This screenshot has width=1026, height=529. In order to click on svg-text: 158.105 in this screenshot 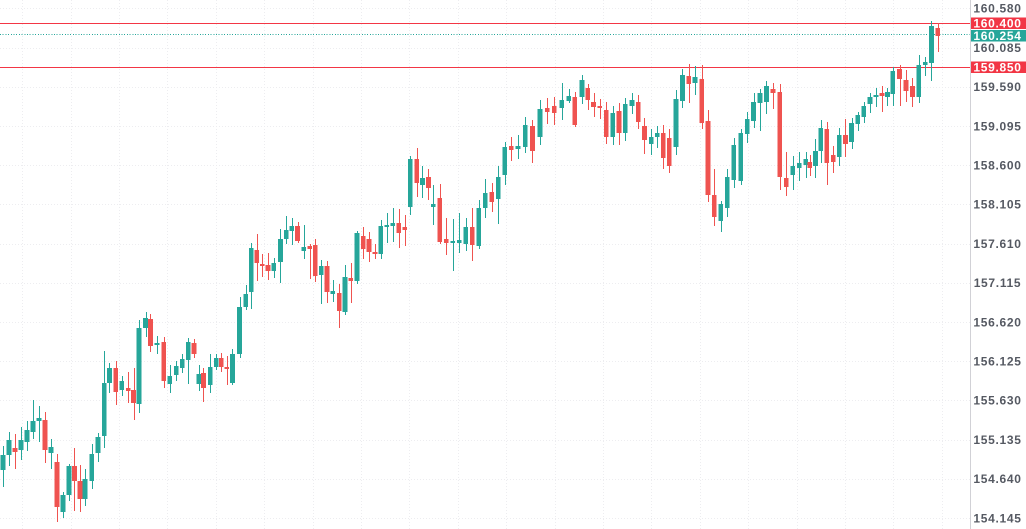, I will do `click(997, 205)`.